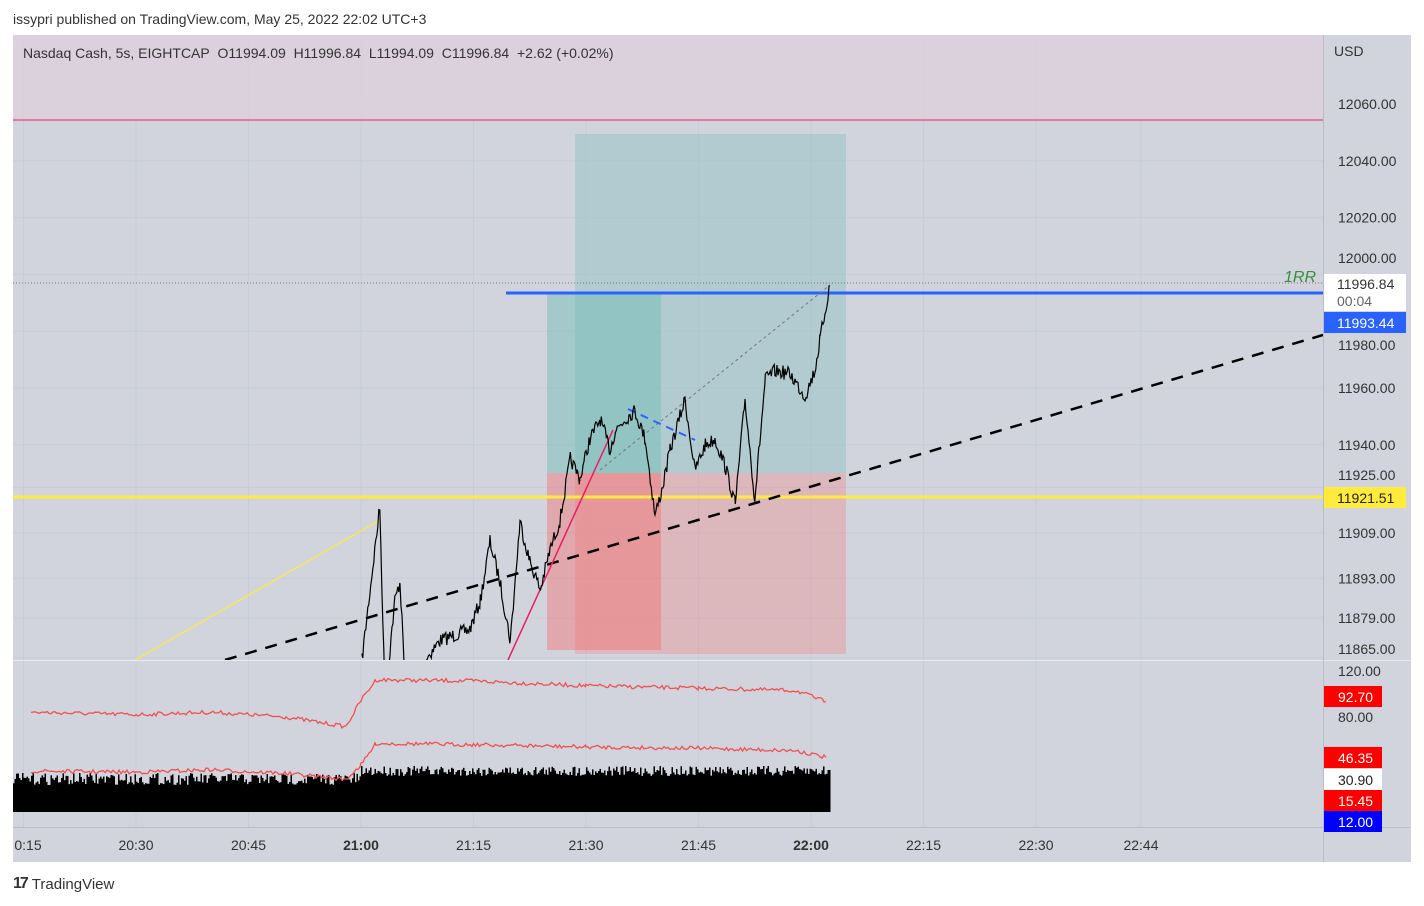  What do you see at coordinates (73, 884) in the screenshot?
I see `brand-name: TradingView` at bounding box center [73, 884].